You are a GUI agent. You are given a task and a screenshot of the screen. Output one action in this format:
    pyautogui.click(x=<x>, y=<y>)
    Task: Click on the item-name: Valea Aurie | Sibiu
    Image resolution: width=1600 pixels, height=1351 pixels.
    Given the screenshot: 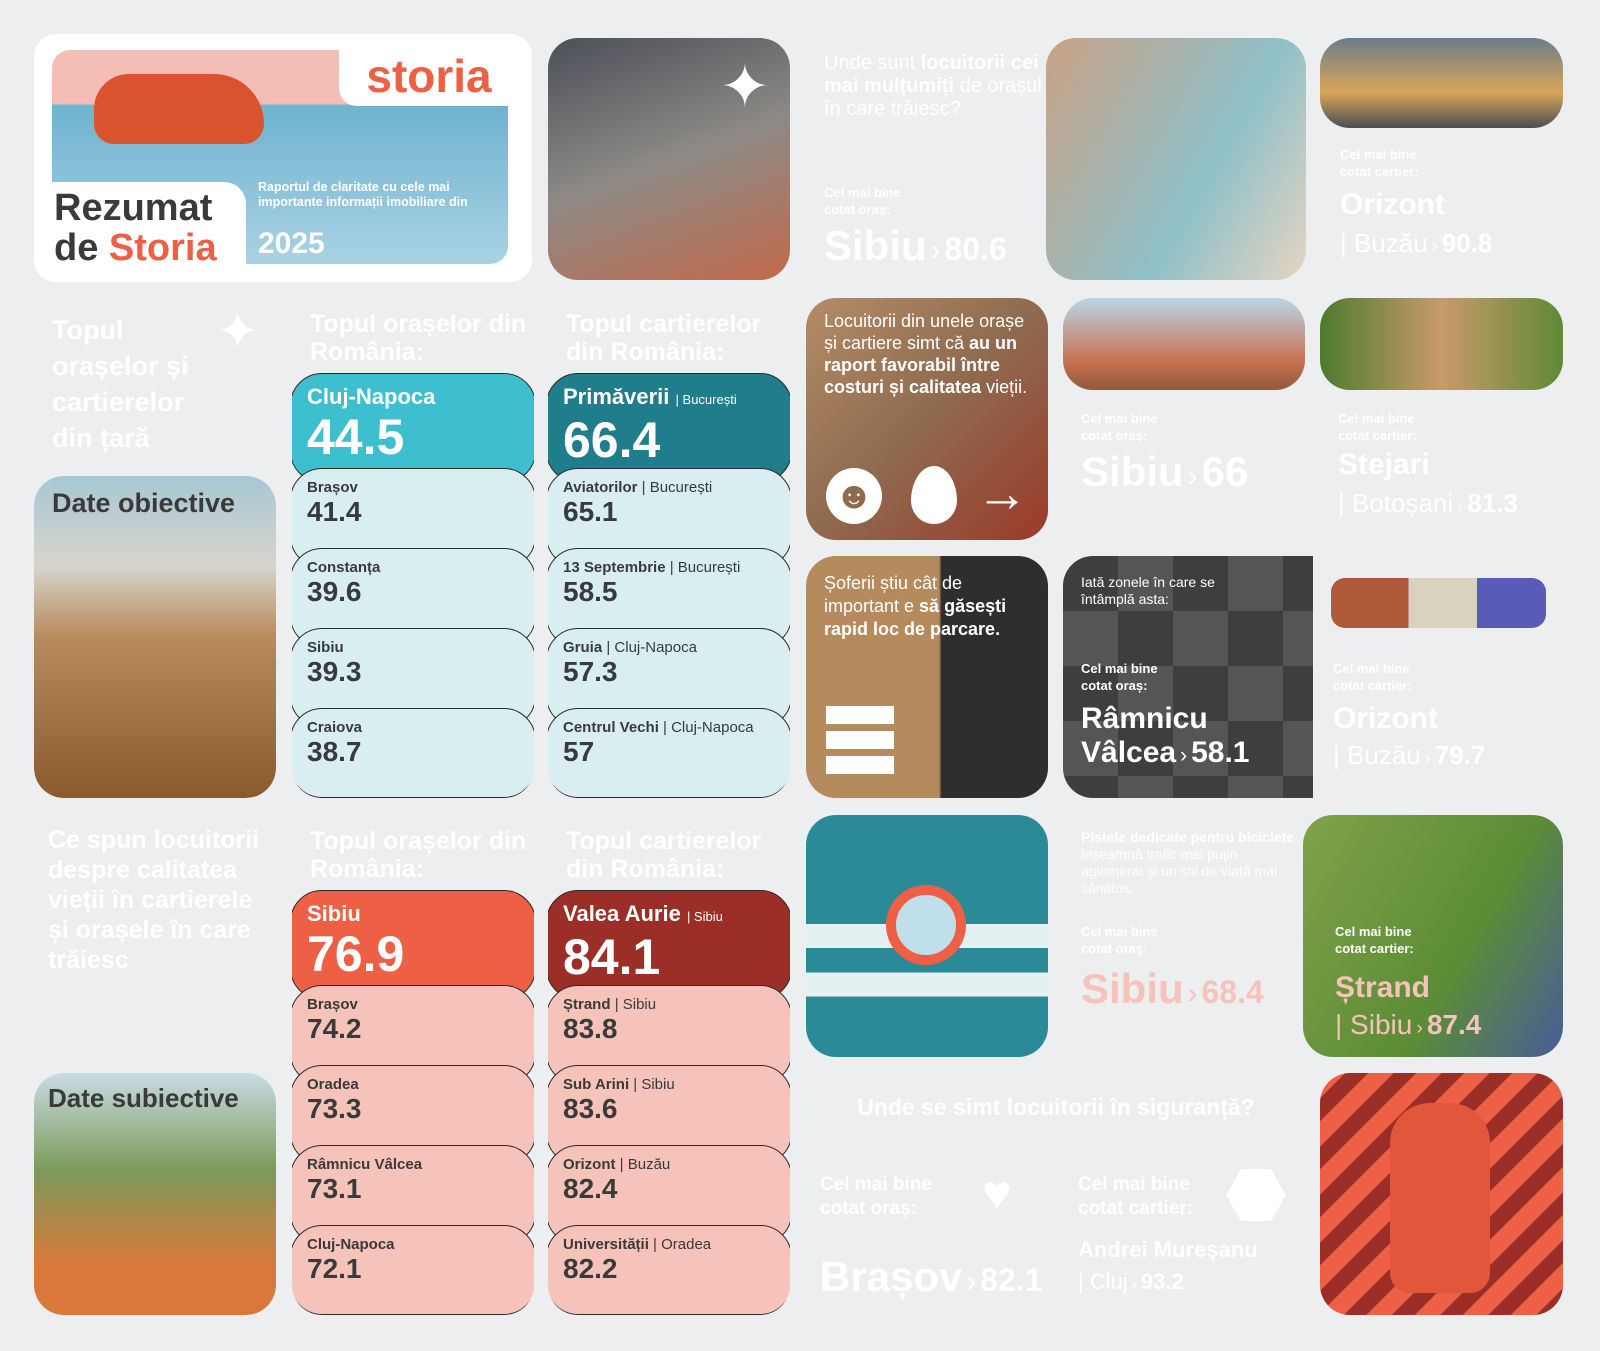 What is the action you would take?
    pyautogui.click(x=643, y=913)
    